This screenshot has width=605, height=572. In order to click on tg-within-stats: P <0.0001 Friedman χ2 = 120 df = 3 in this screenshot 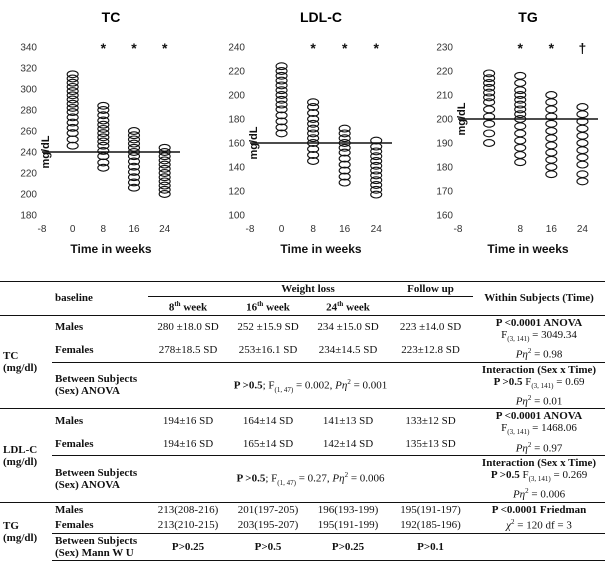, I will do `click(539, 518)`.